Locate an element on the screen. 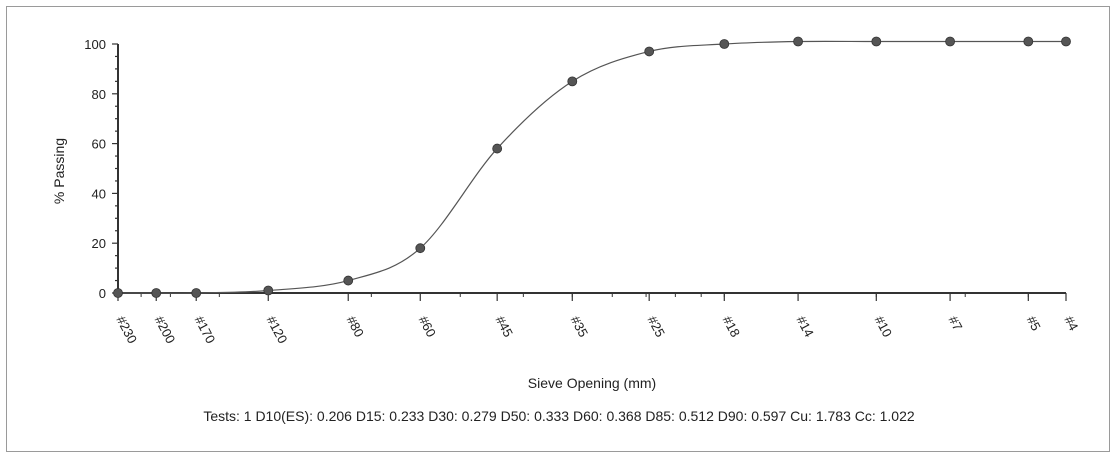  x-tick-label: #10 is located at coordinates (883, 326).